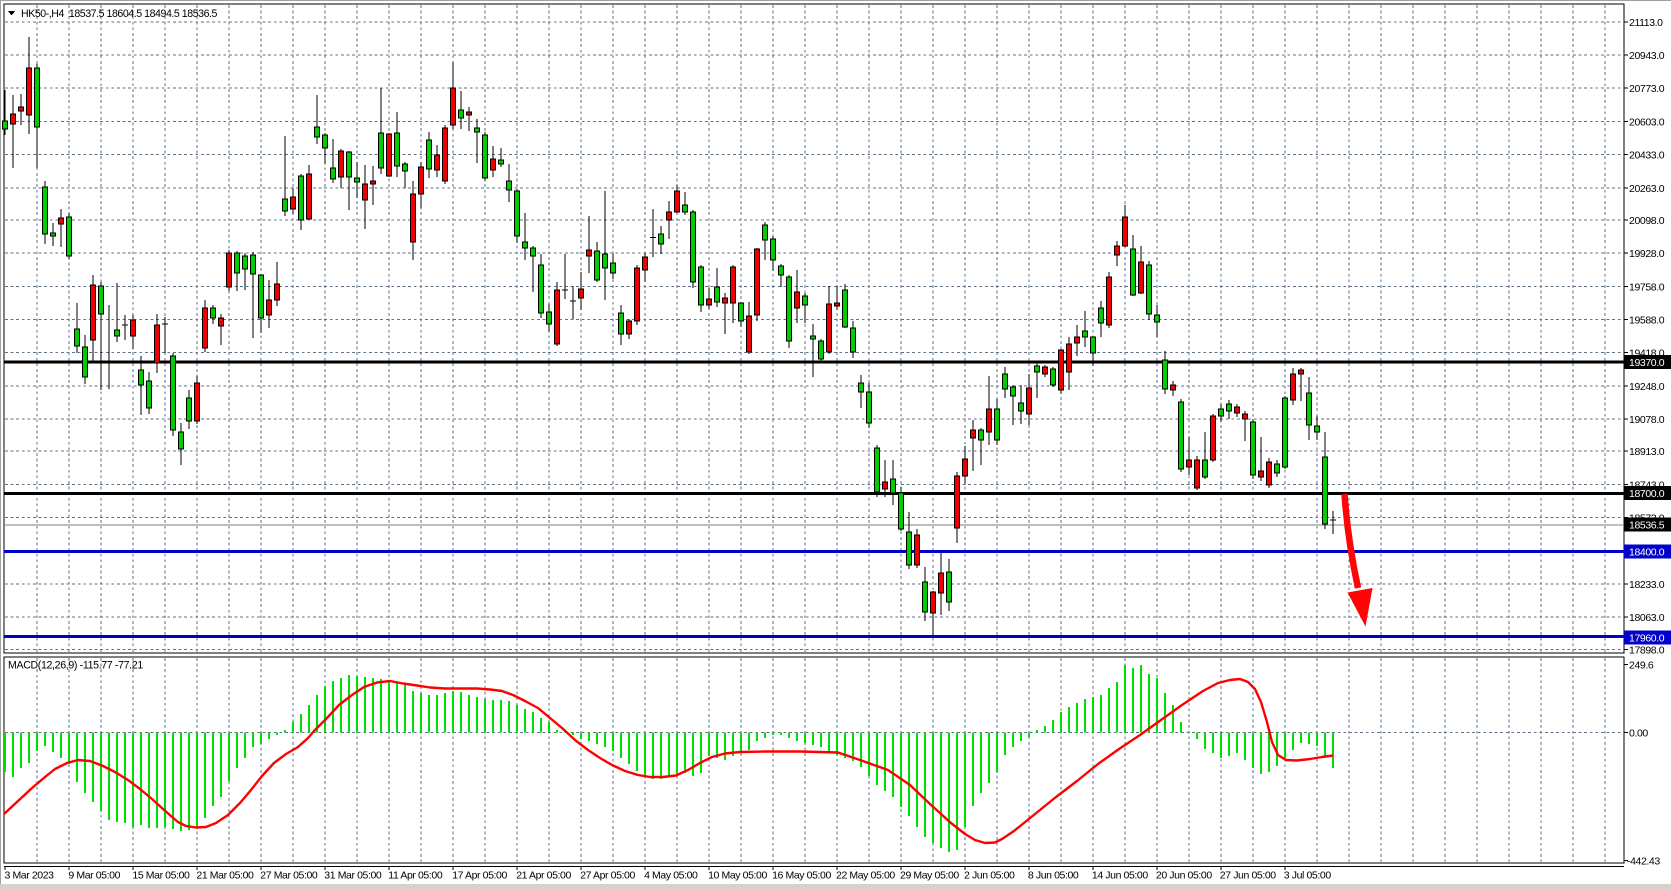 Image resolution: width=1671 pixels, height=889 pixels. What do you see at coordinates (1053, 876) in the screenshot?
I see `svg-text: 8 Jun 05:00` at bounding box center [1053, 876].